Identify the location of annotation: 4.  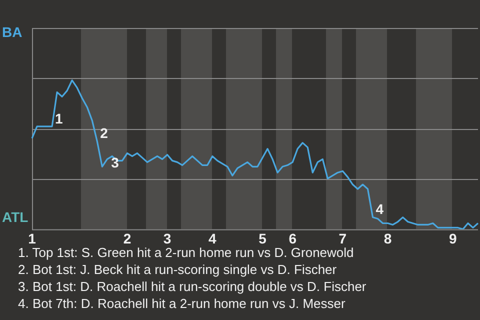
(380, 209).